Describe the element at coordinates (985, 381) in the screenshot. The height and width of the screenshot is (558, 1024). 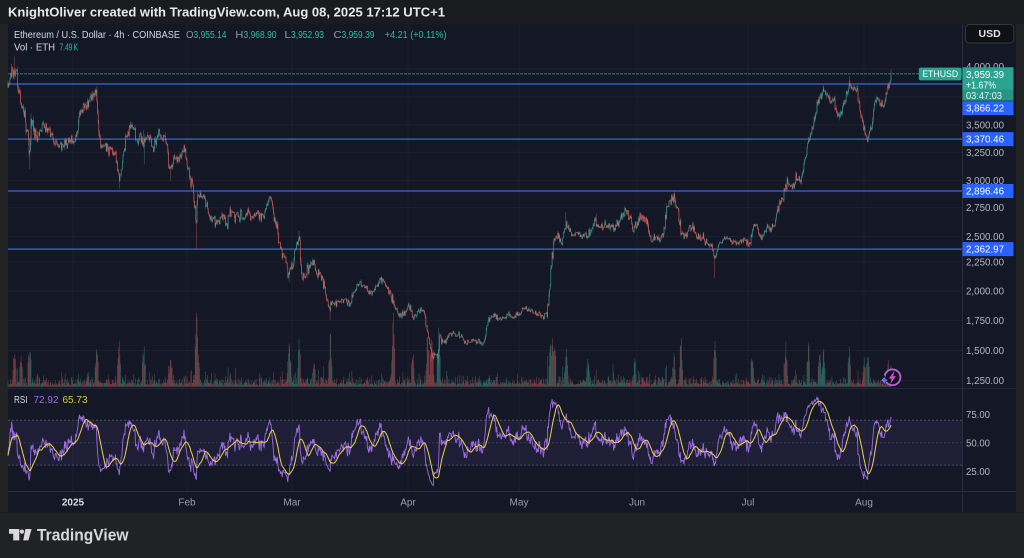
I see `svg-text: 1,250.00` at that location.